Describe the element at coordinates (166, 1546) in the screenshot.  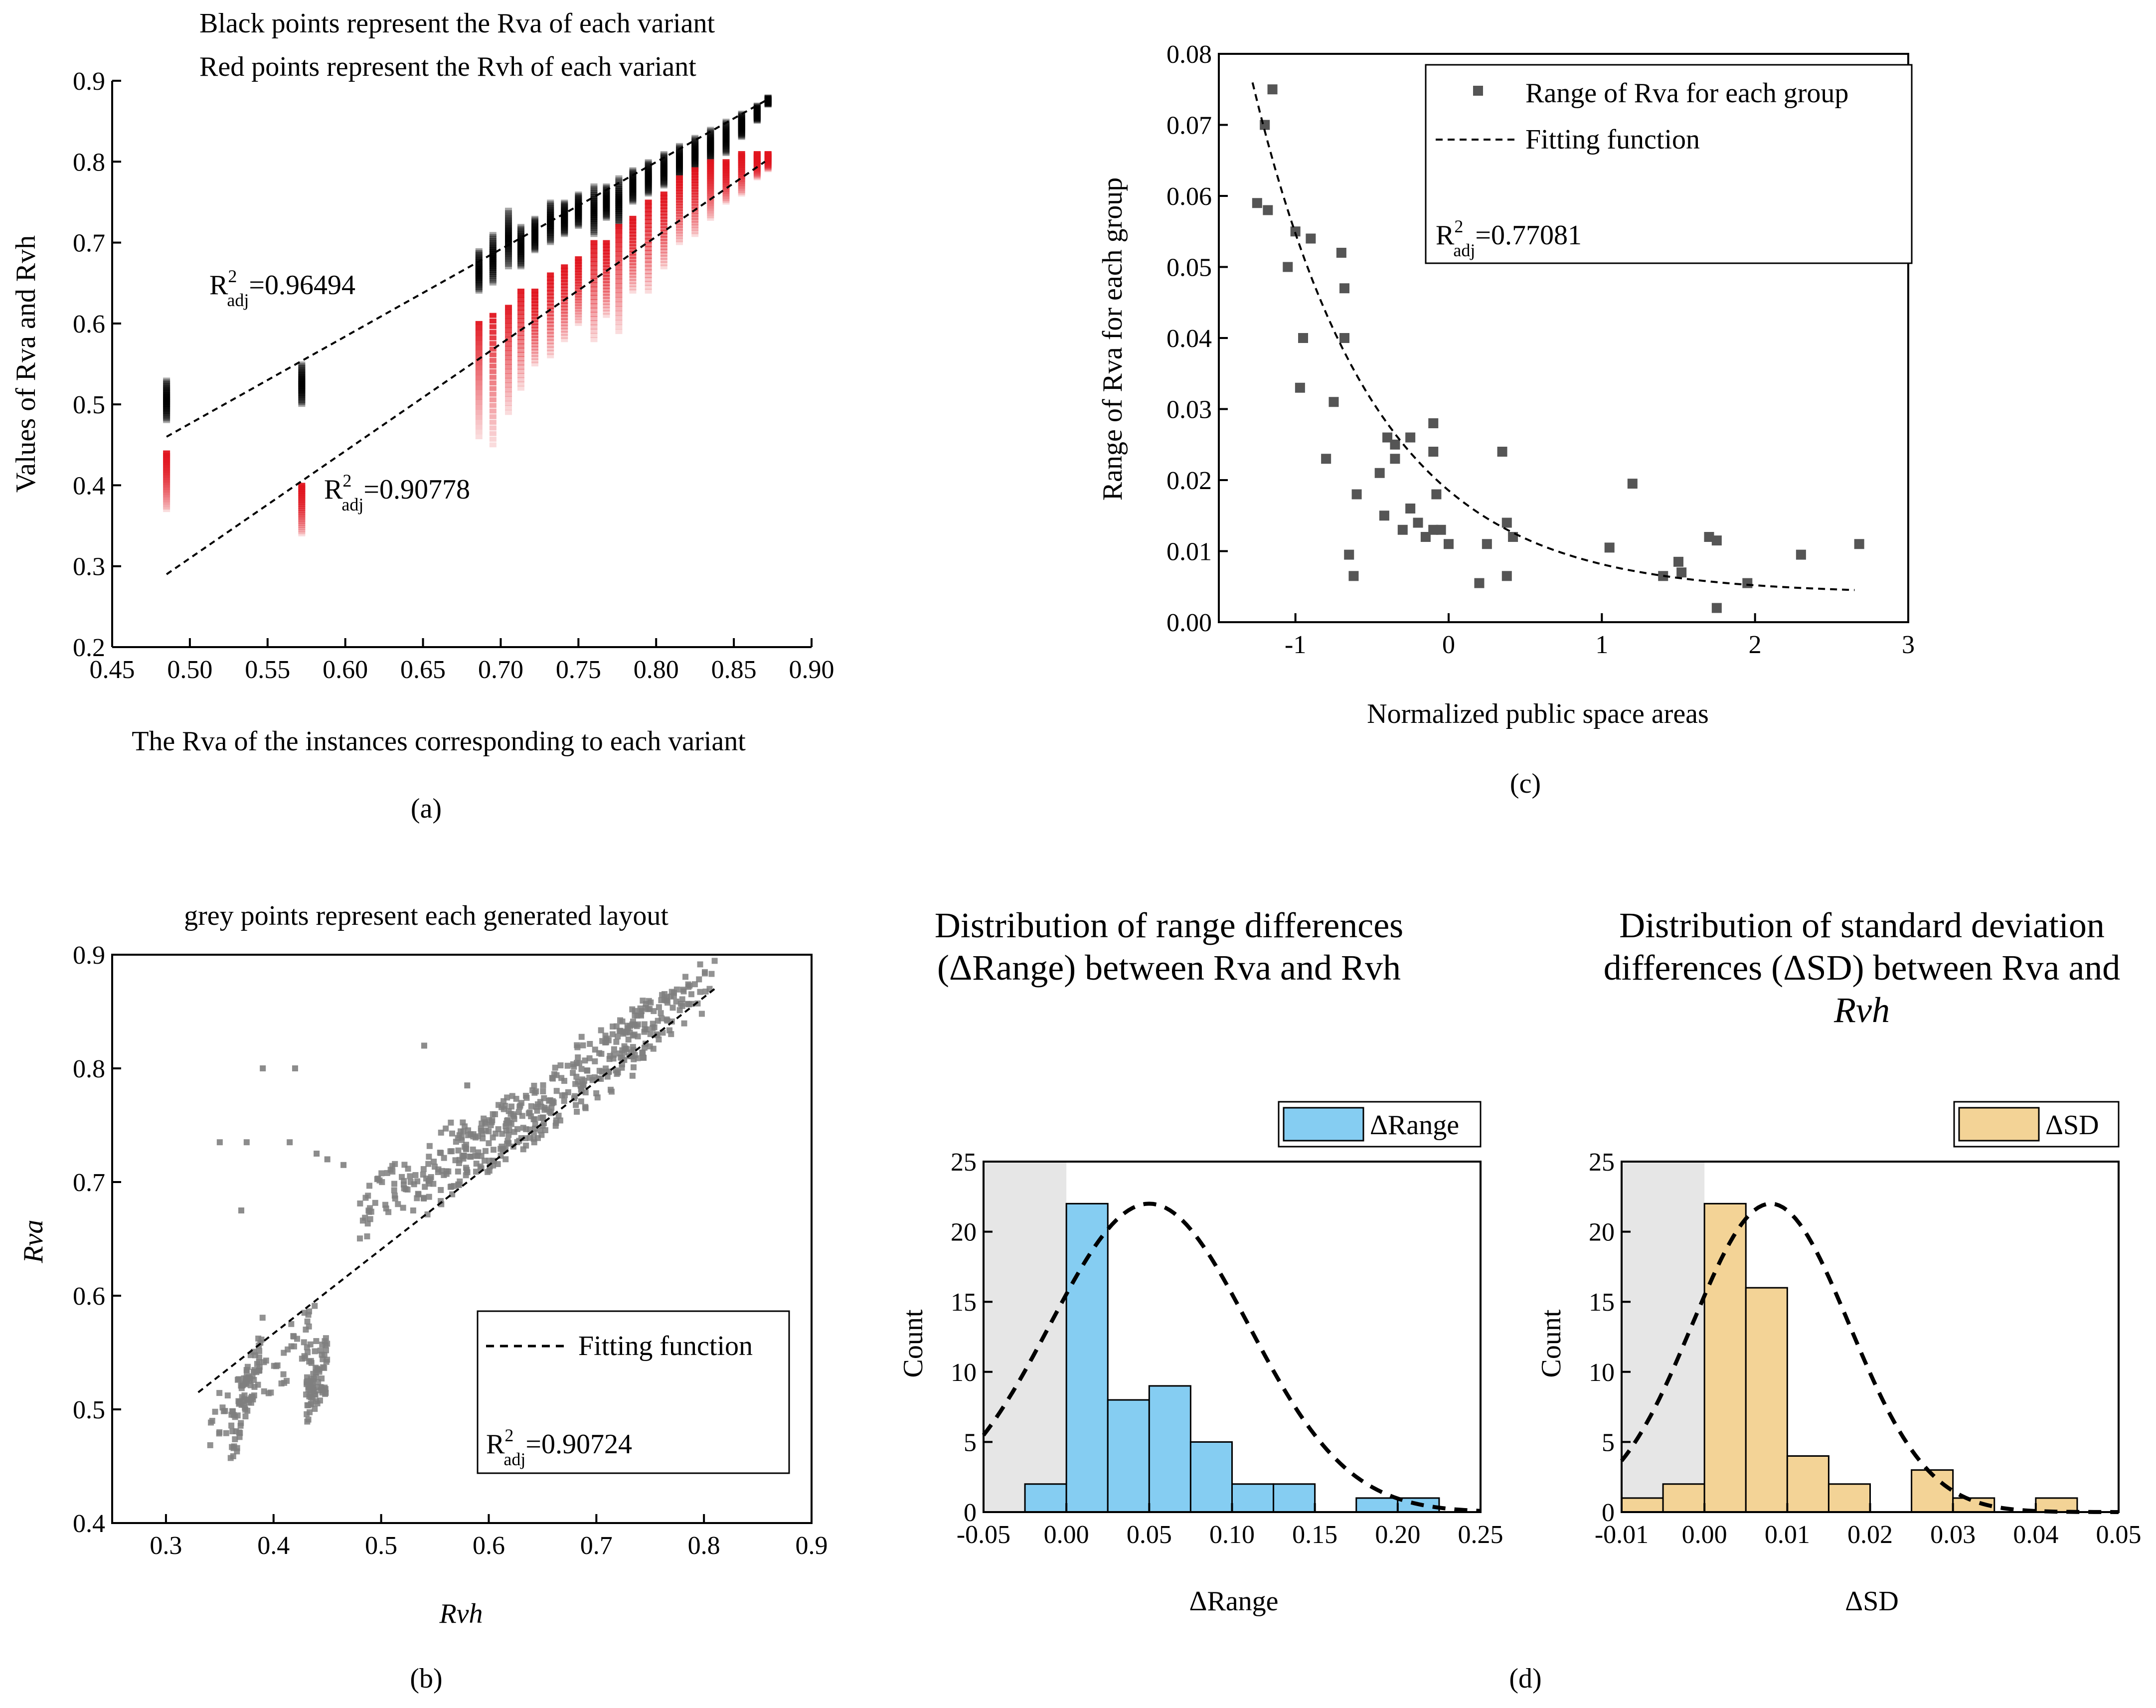
I see `panel-b-x-tick-label: 0.3` at that location.